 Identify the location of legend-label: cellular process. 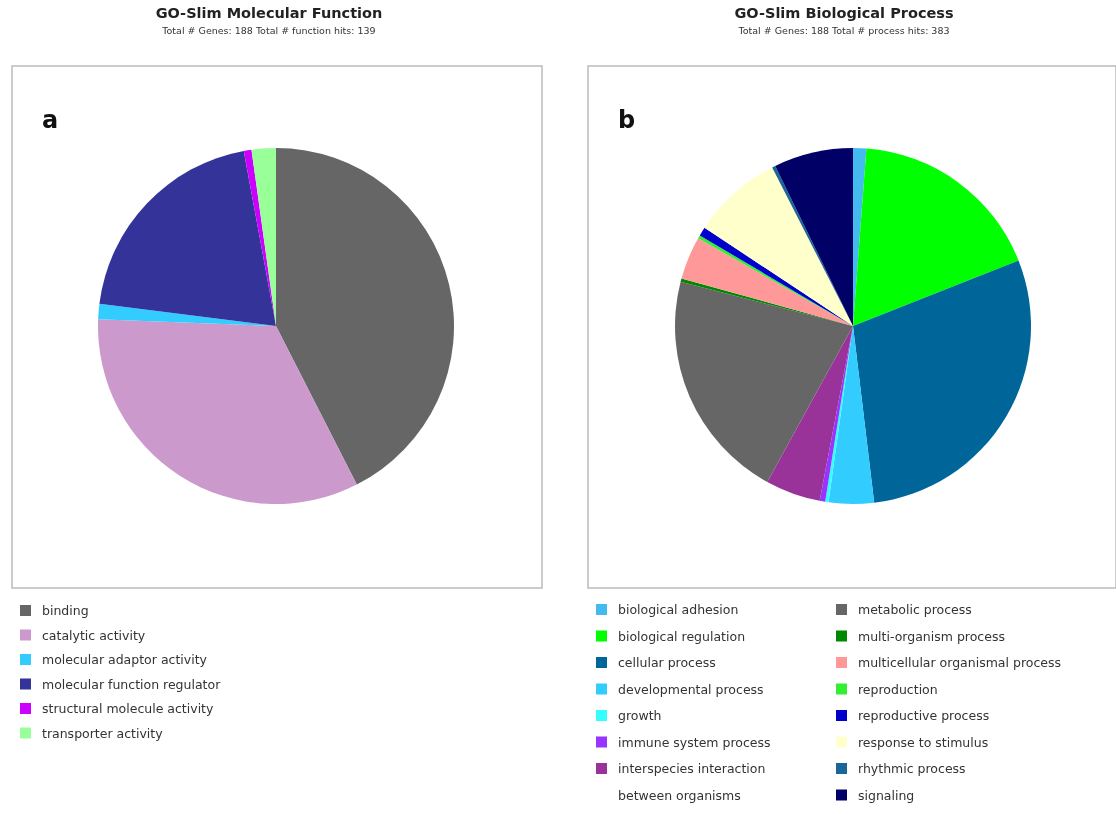
(667, 662).